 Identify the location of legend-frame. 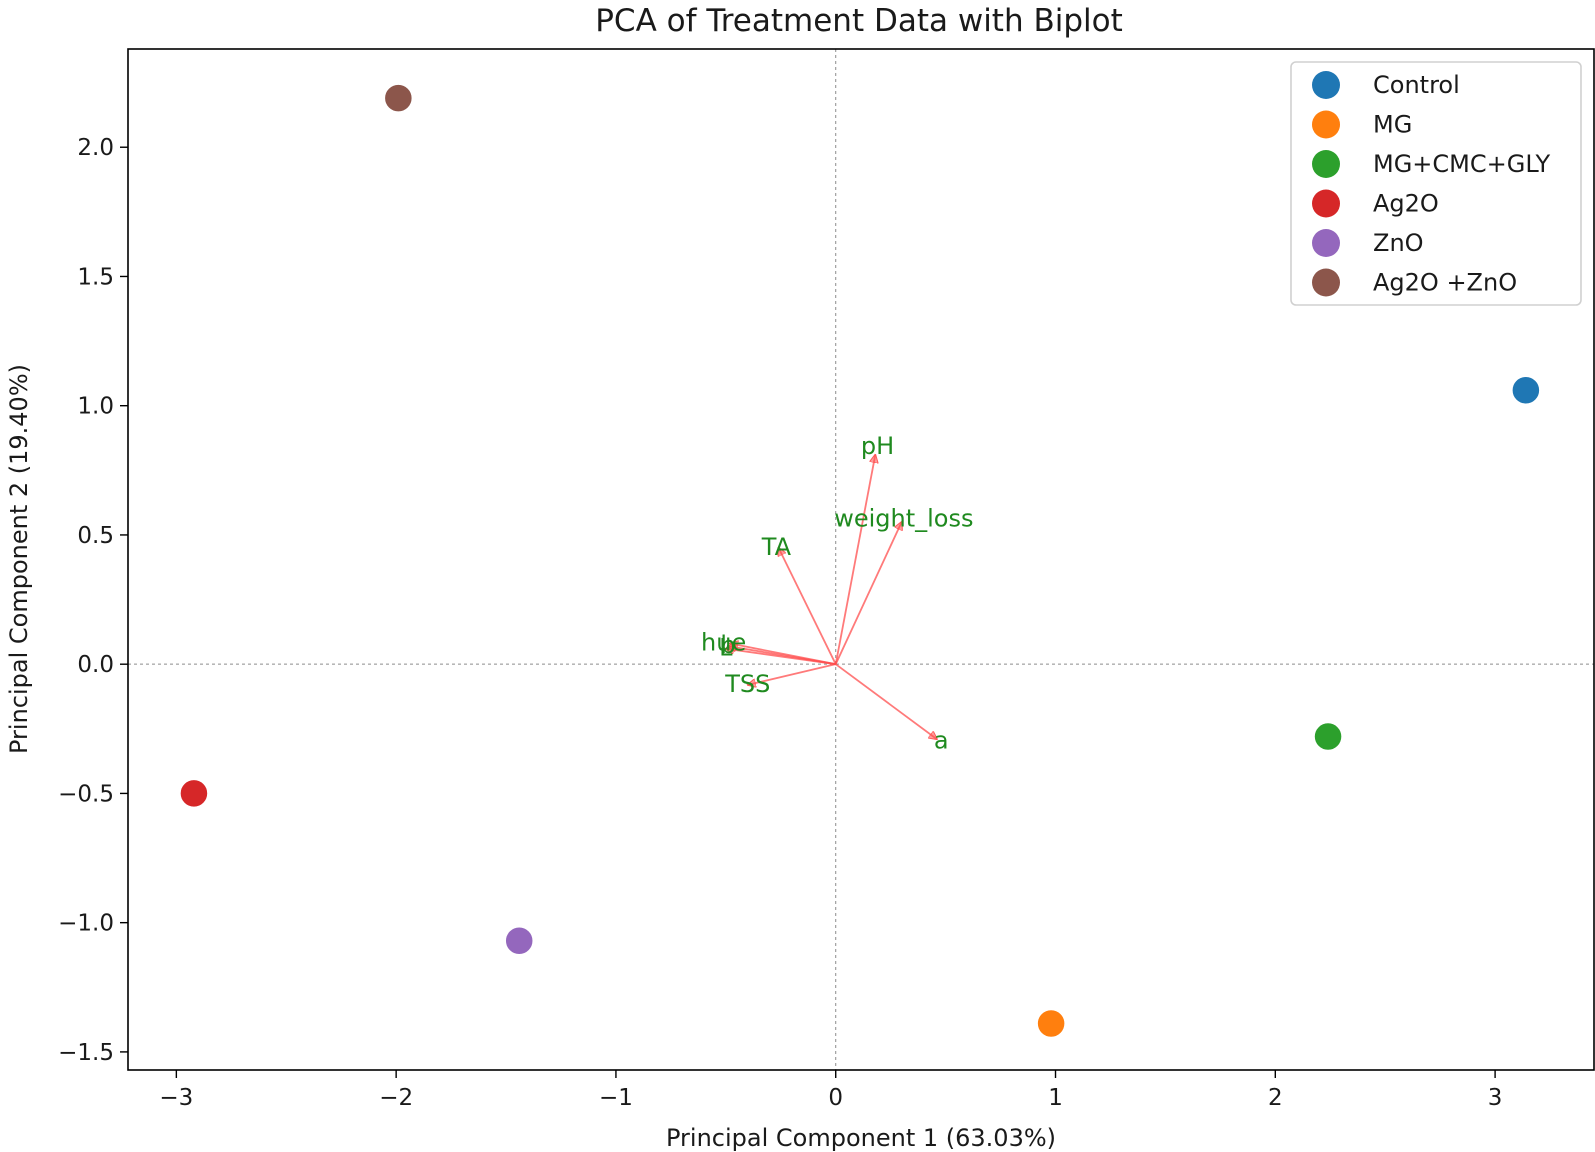
(1436, 183).